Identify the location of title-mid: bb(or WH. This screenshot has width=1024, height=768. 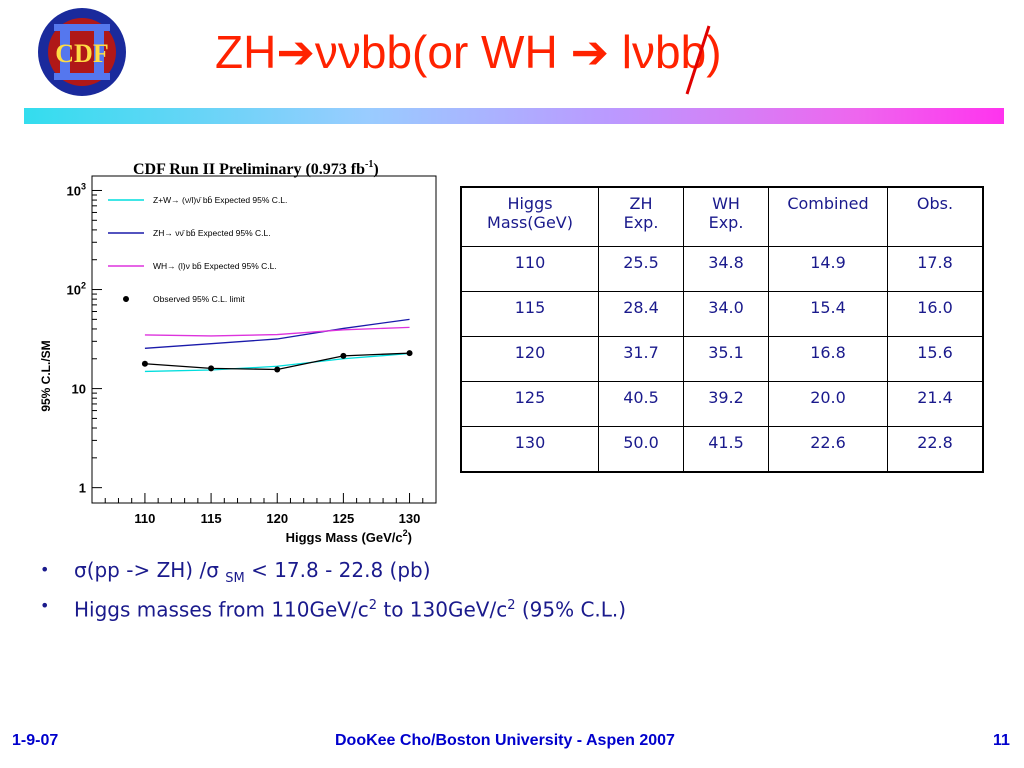
(465, 52).